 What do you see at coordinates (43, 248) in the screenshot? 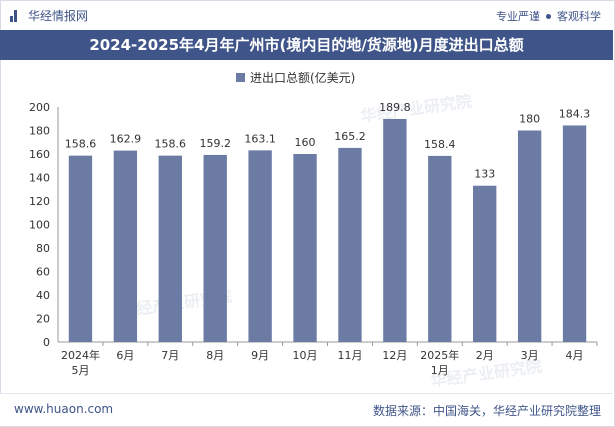
I see `y-tick-label: 80` at bounding box center [43, 248].